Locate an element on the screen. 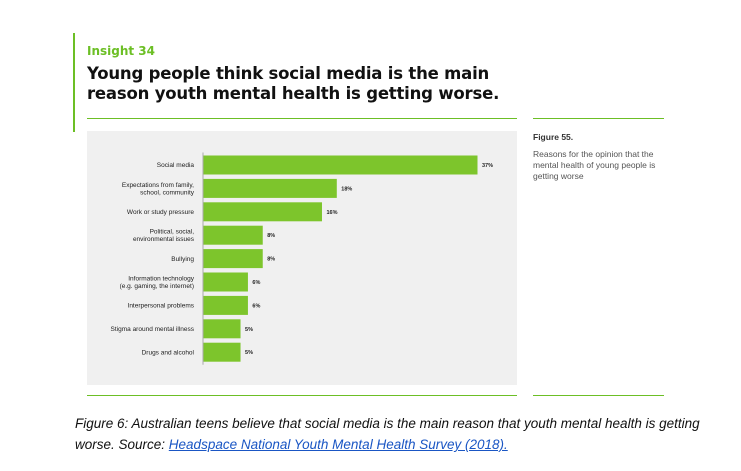  value-label: 37% is located at coordinates (487, 166).